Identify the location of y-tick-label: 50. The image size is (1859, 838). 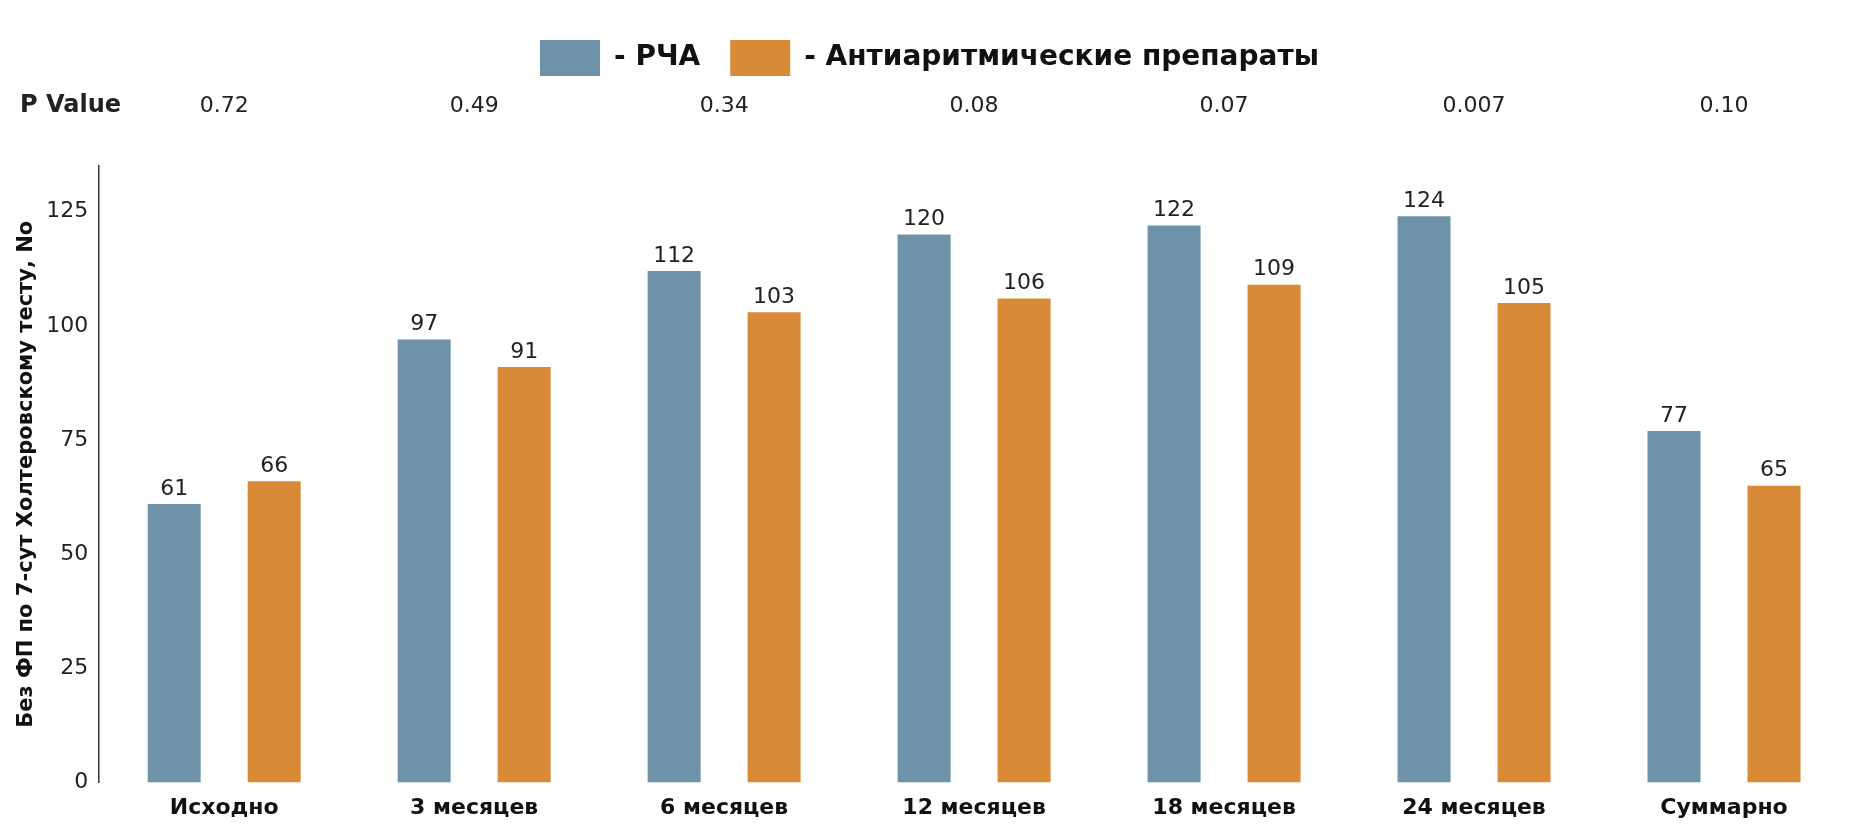
(74, 552).